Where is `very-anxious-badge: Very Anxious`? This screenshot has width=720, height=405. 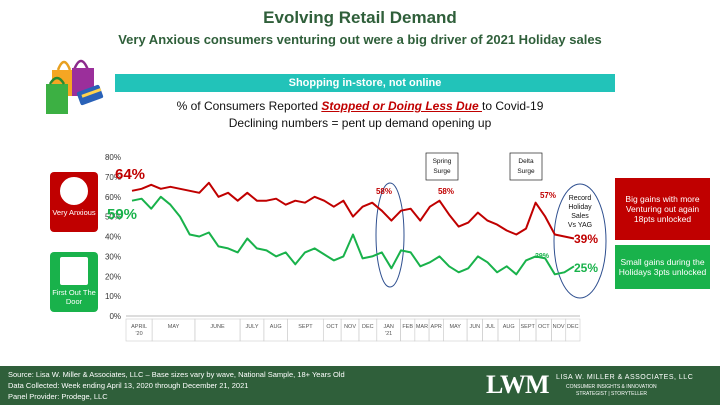
very-anxious-badge: Very Anxious is located at coordinates (74, 202).